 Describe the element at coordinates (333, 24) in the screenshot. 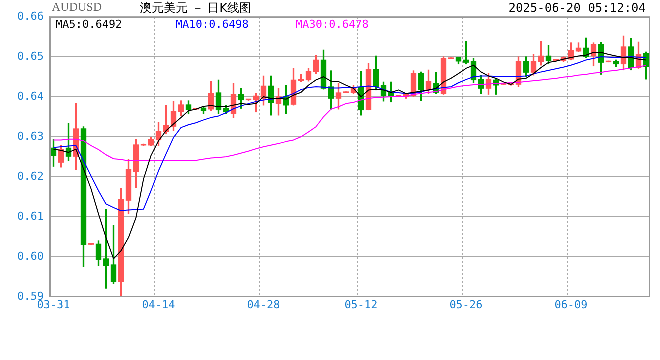

I see `text: MA30:0.6478` at that location.